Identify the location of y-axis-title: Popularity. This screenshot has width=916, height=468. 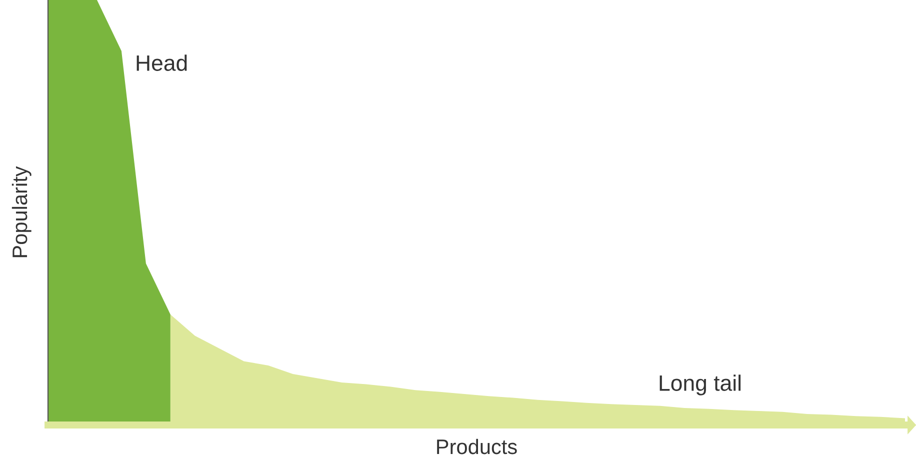
(22, 212).